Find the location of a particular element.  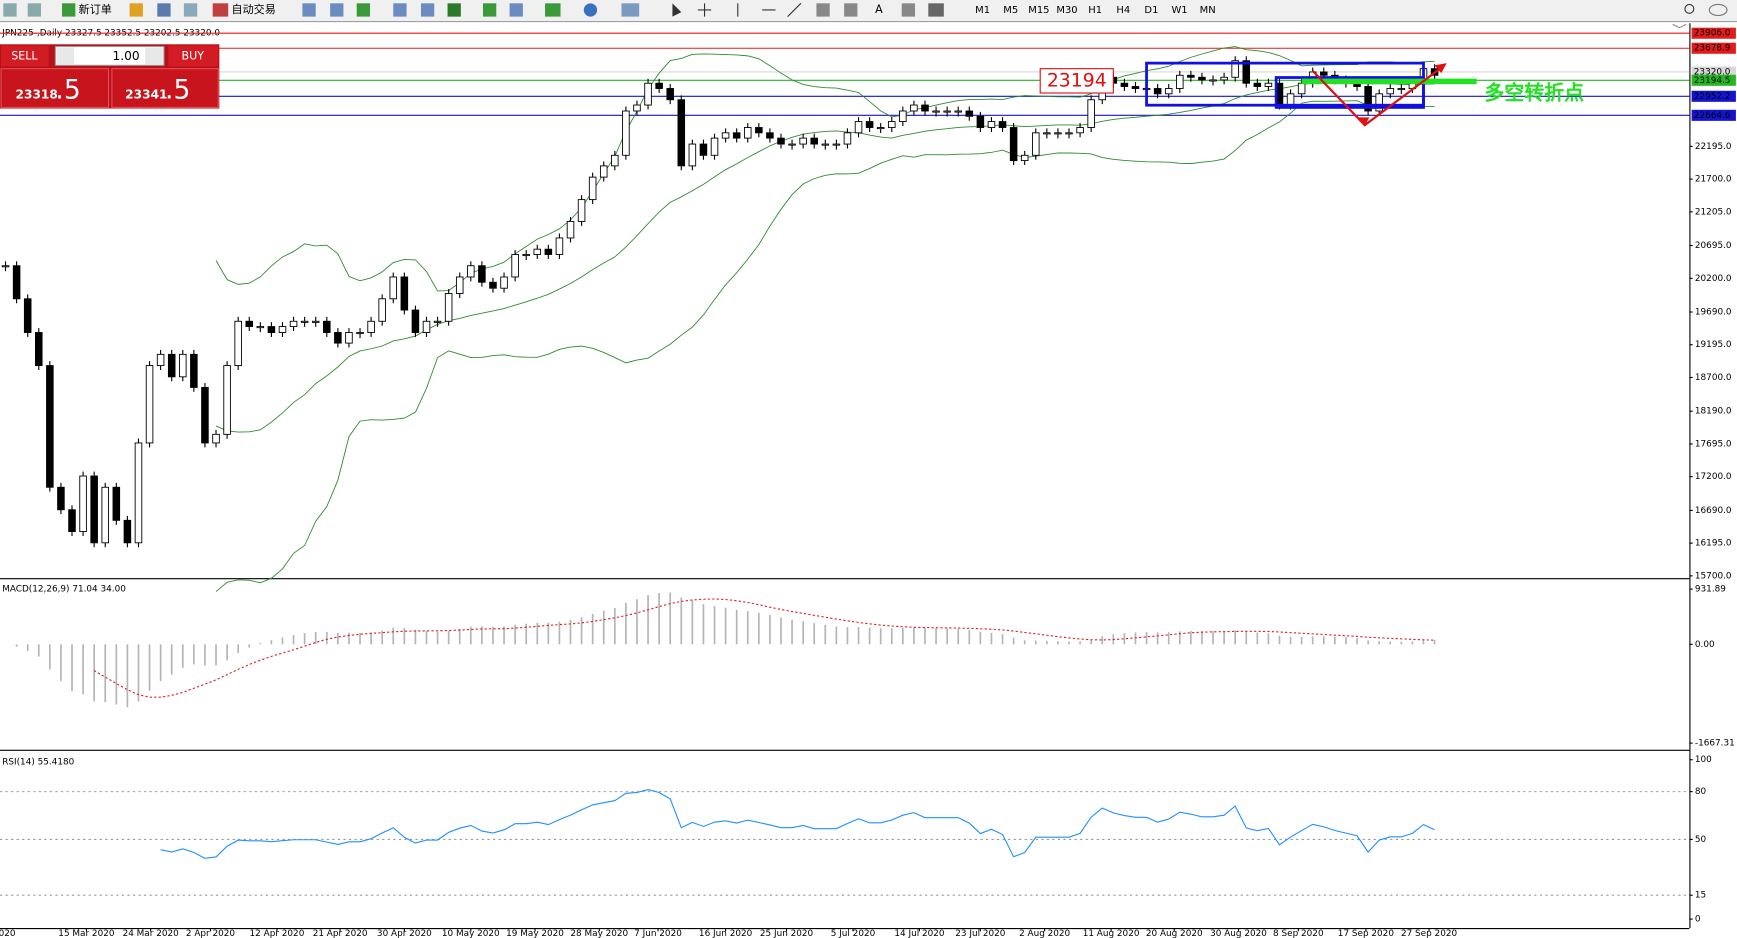

lots-input is located at coordinates (109, 55).